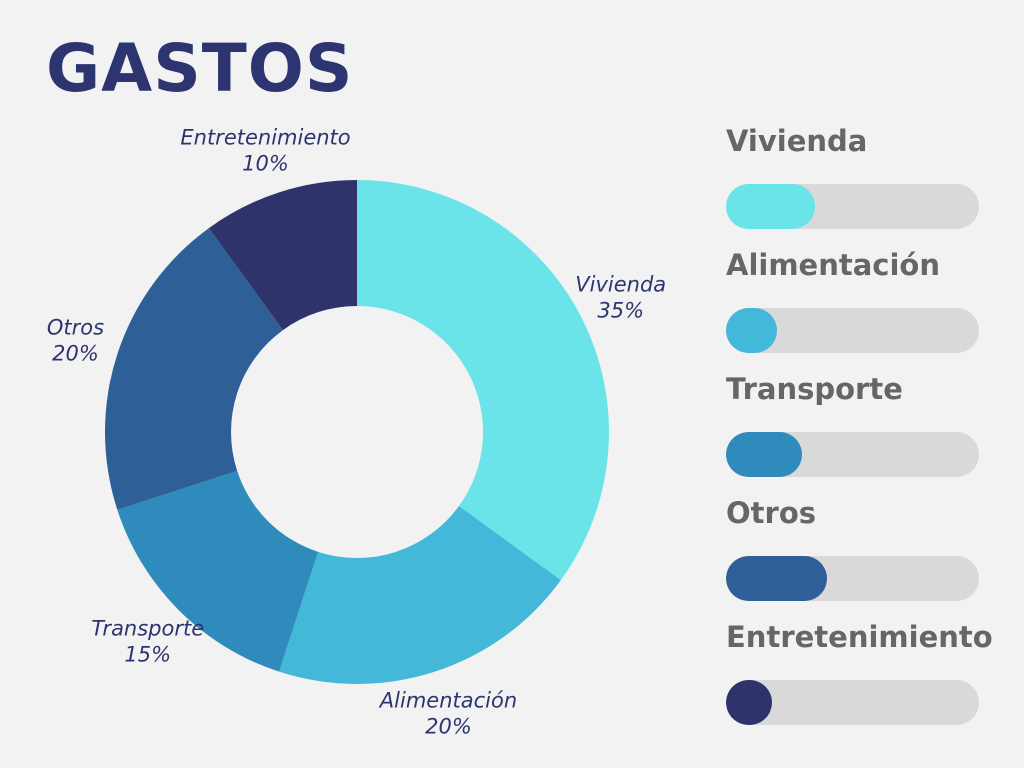  What do you see at coordinates (193, 369) in the screenshot?
I see `slice-otros` at bounding box center [193, 369].